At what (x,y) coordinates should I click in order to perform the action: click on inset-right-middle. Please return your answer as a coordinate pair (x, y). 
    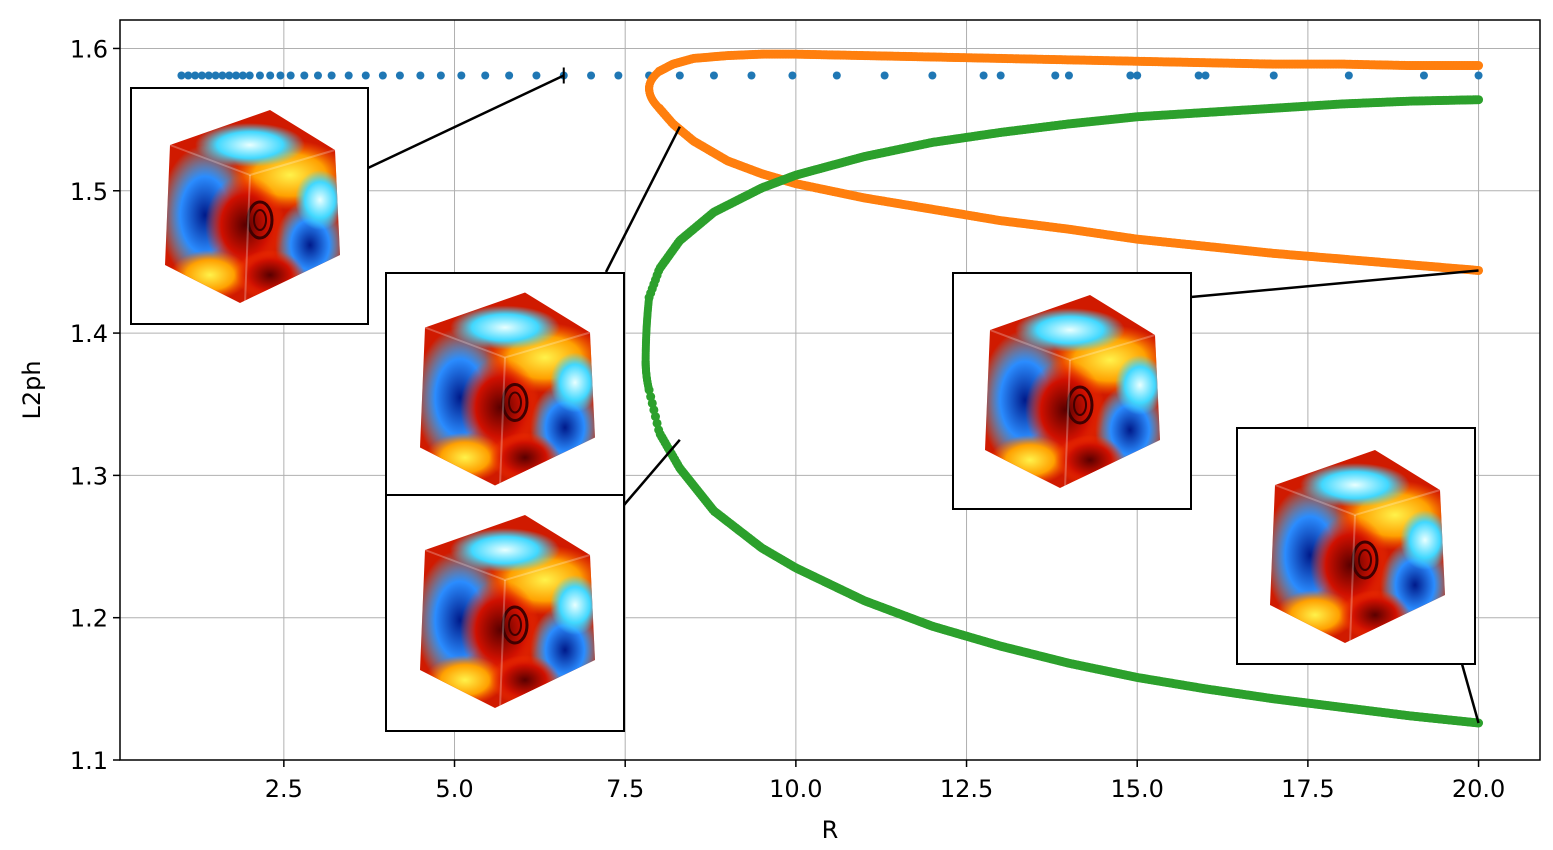
    Looking at the image, I should click on (1072, 391).